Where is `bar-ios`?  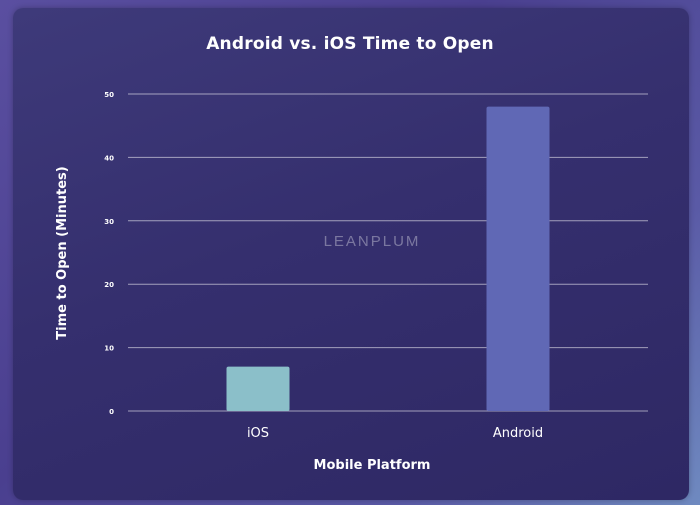
bar-ios is located at coordinates (258, 388).